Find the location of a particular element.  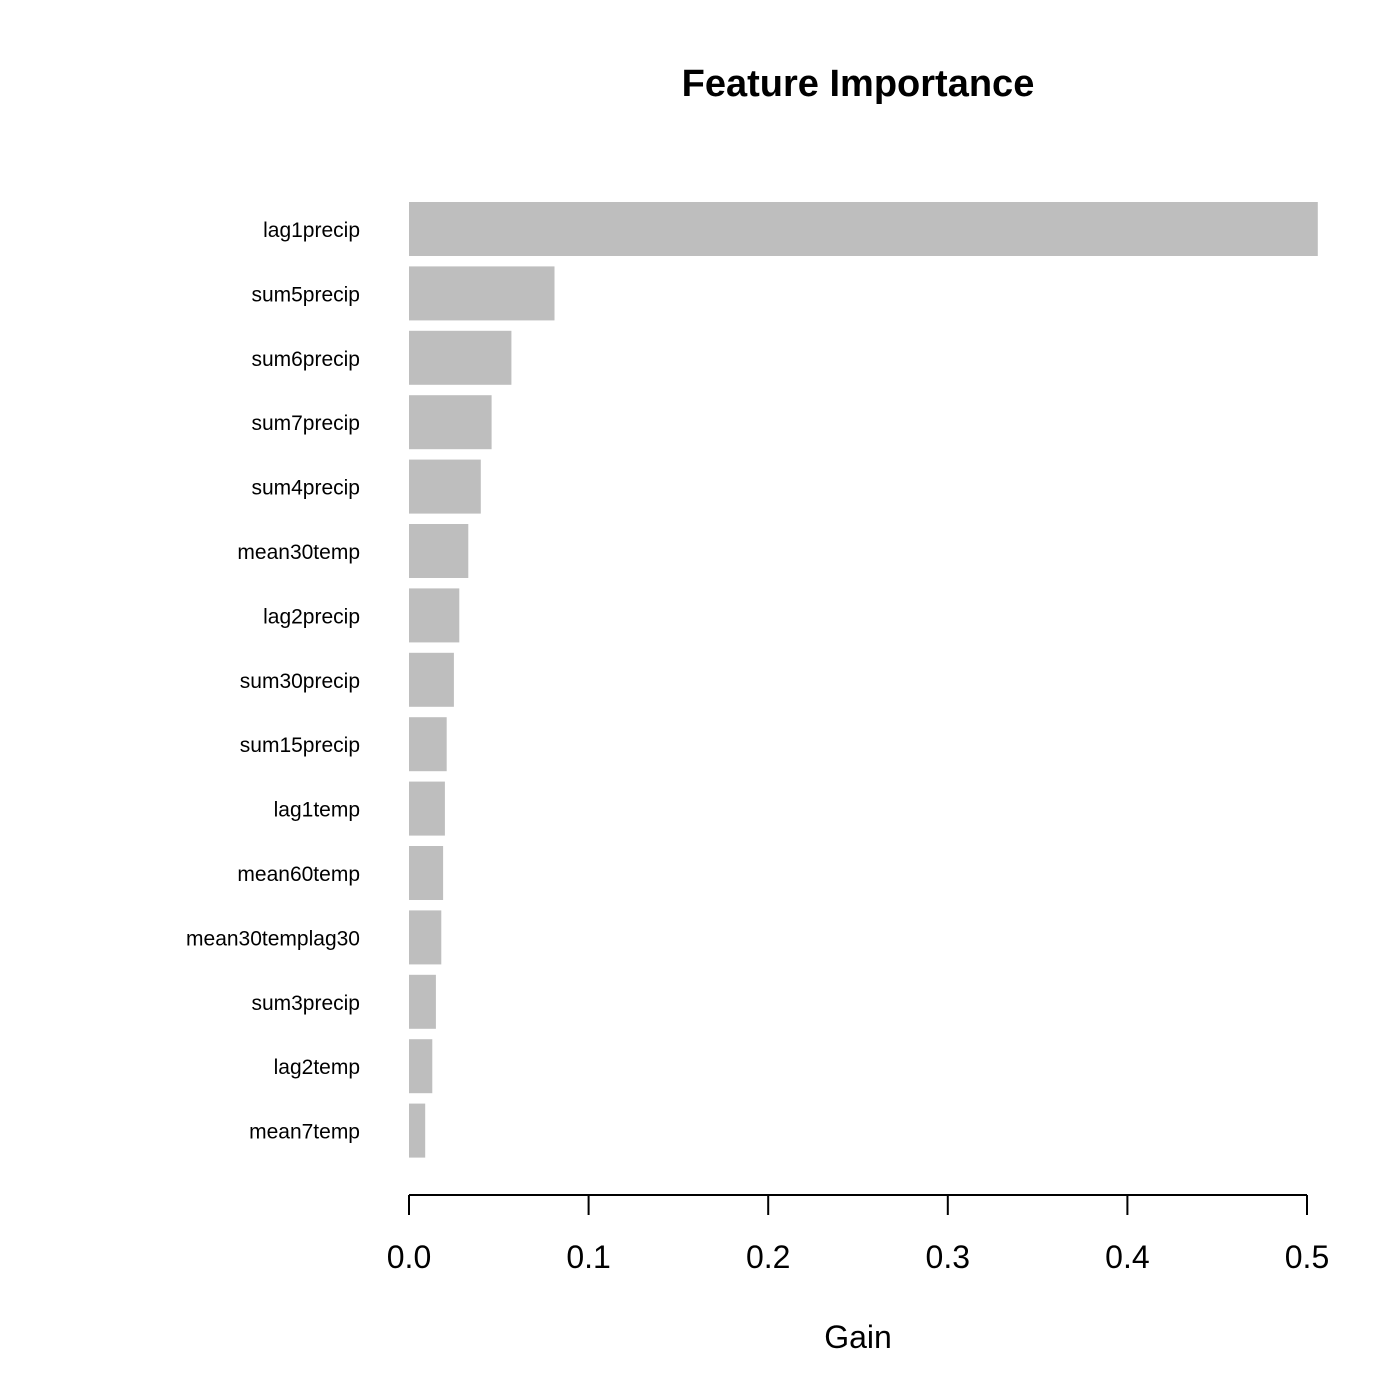

bar-mean7temp is located at coordinates (417, 1130).